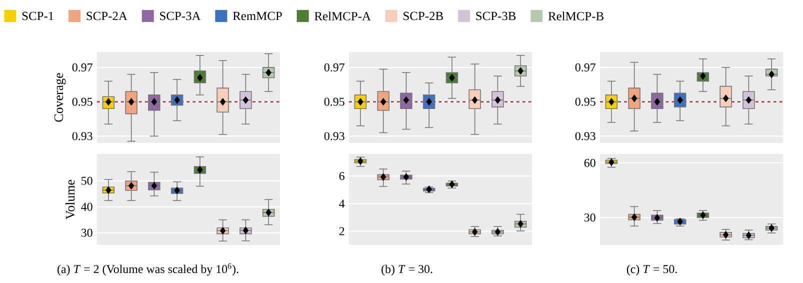  Describe the element at coordinates (257, 16) in the screenshot. I see `legend-label: RemMCP` at that location.